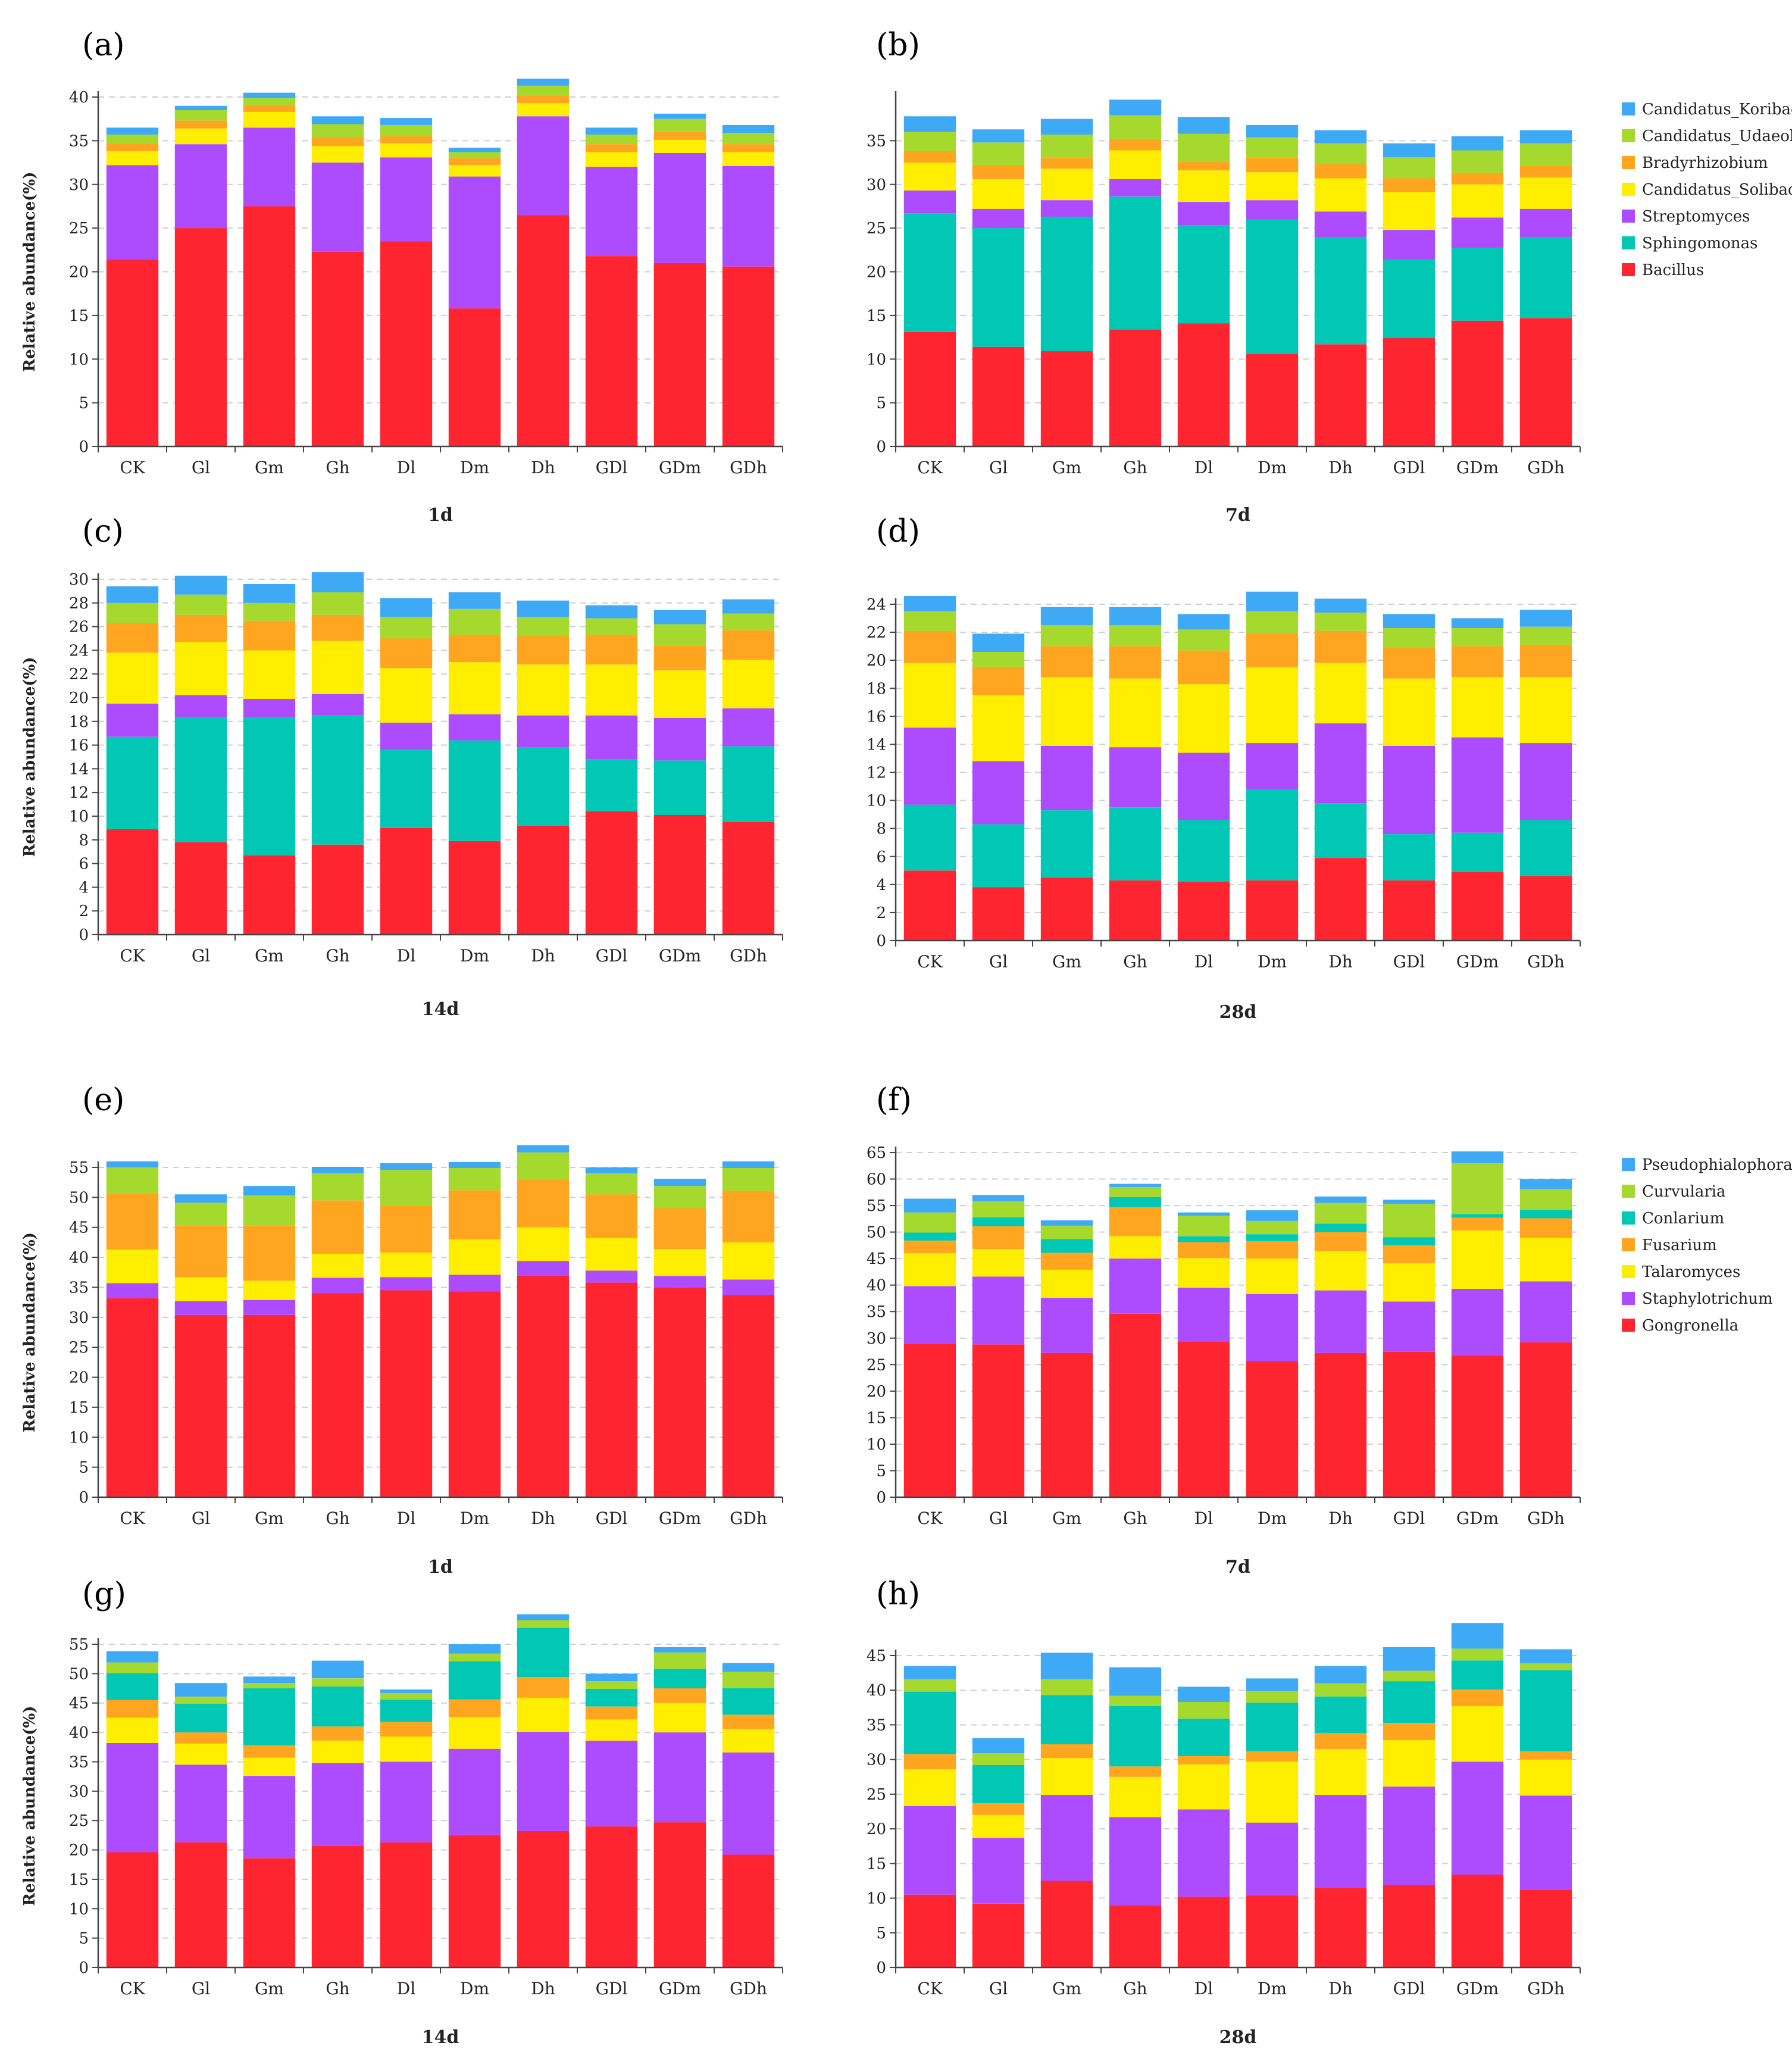 The image size is (1792, 2055). I want to click on legend-label: Bacillus, so click(1673, 270).